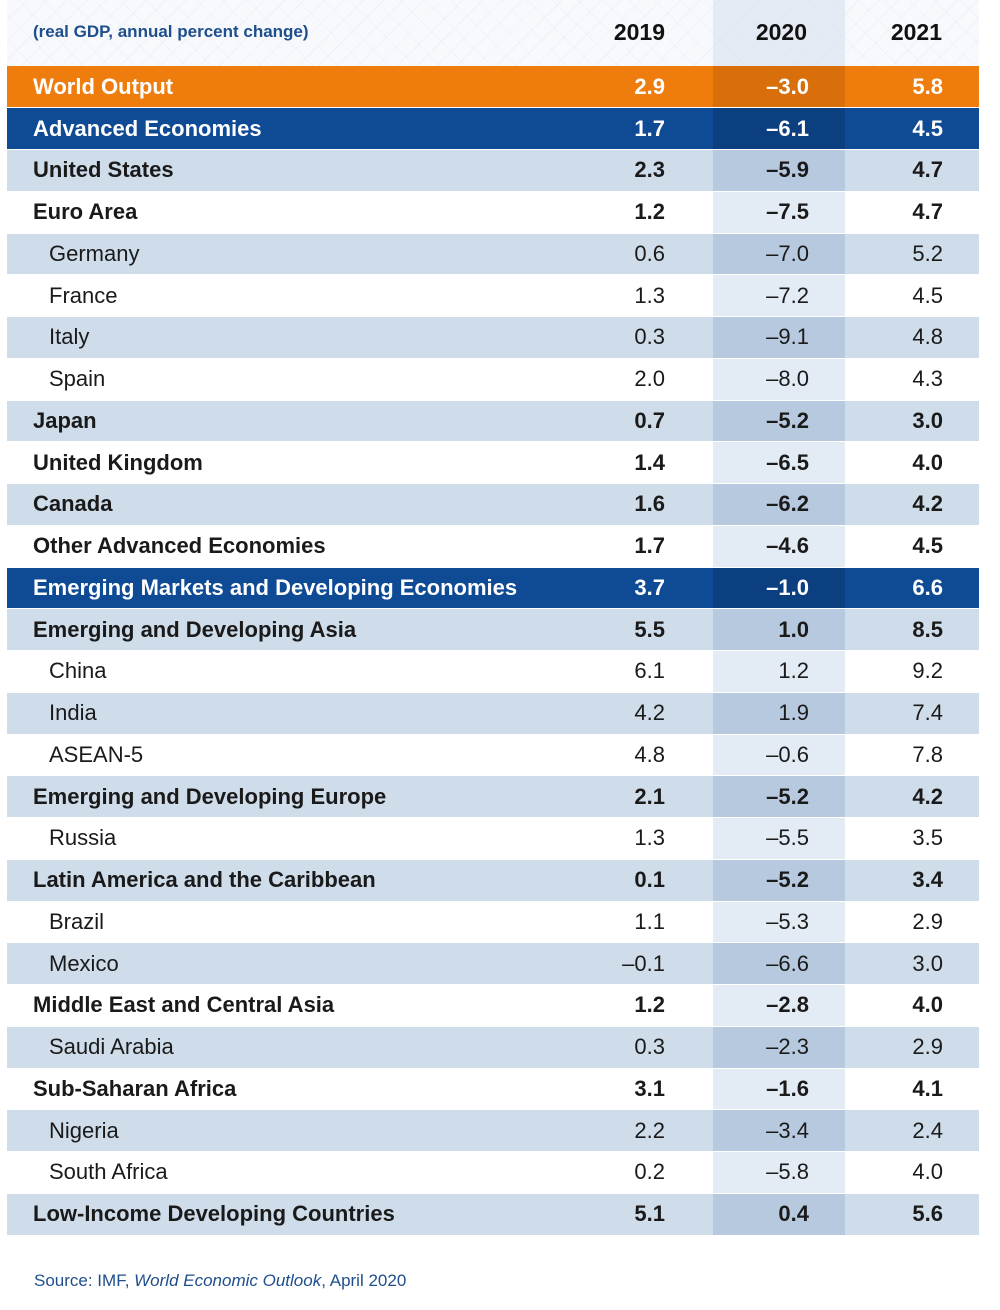  What do you see at coordinates (645, 87) in the screenshot?
I see `value-2019: 2.9` at bounding box center [645, 87].